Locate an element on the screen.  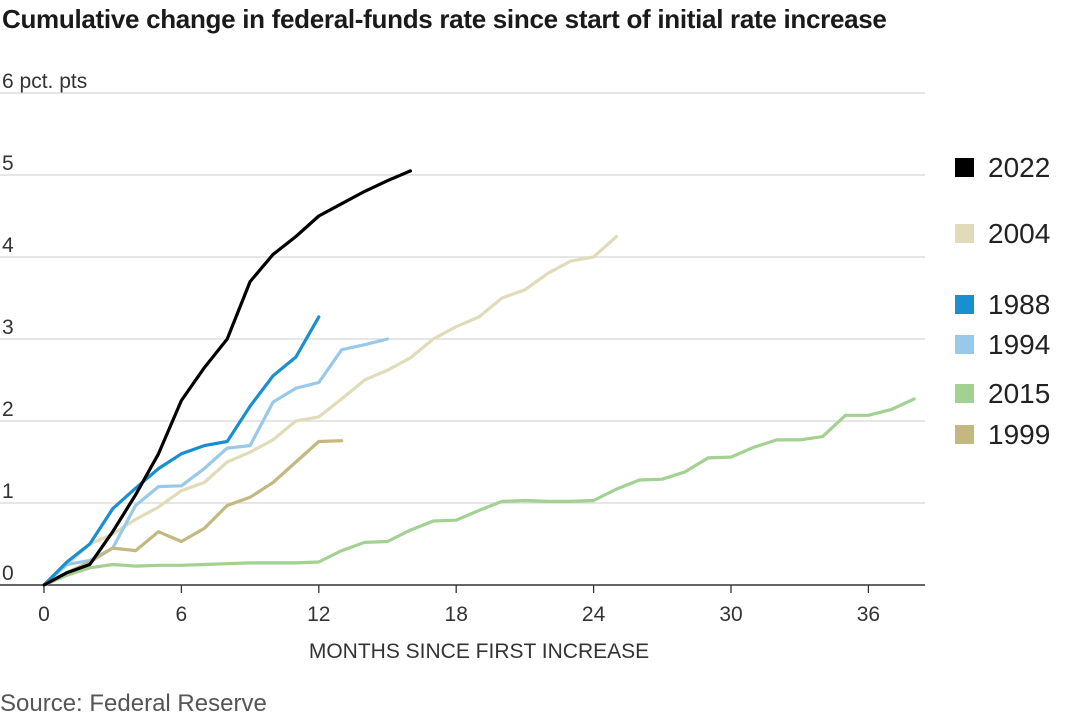
x-tick-label: 30 is located at coordinates (730, 614).